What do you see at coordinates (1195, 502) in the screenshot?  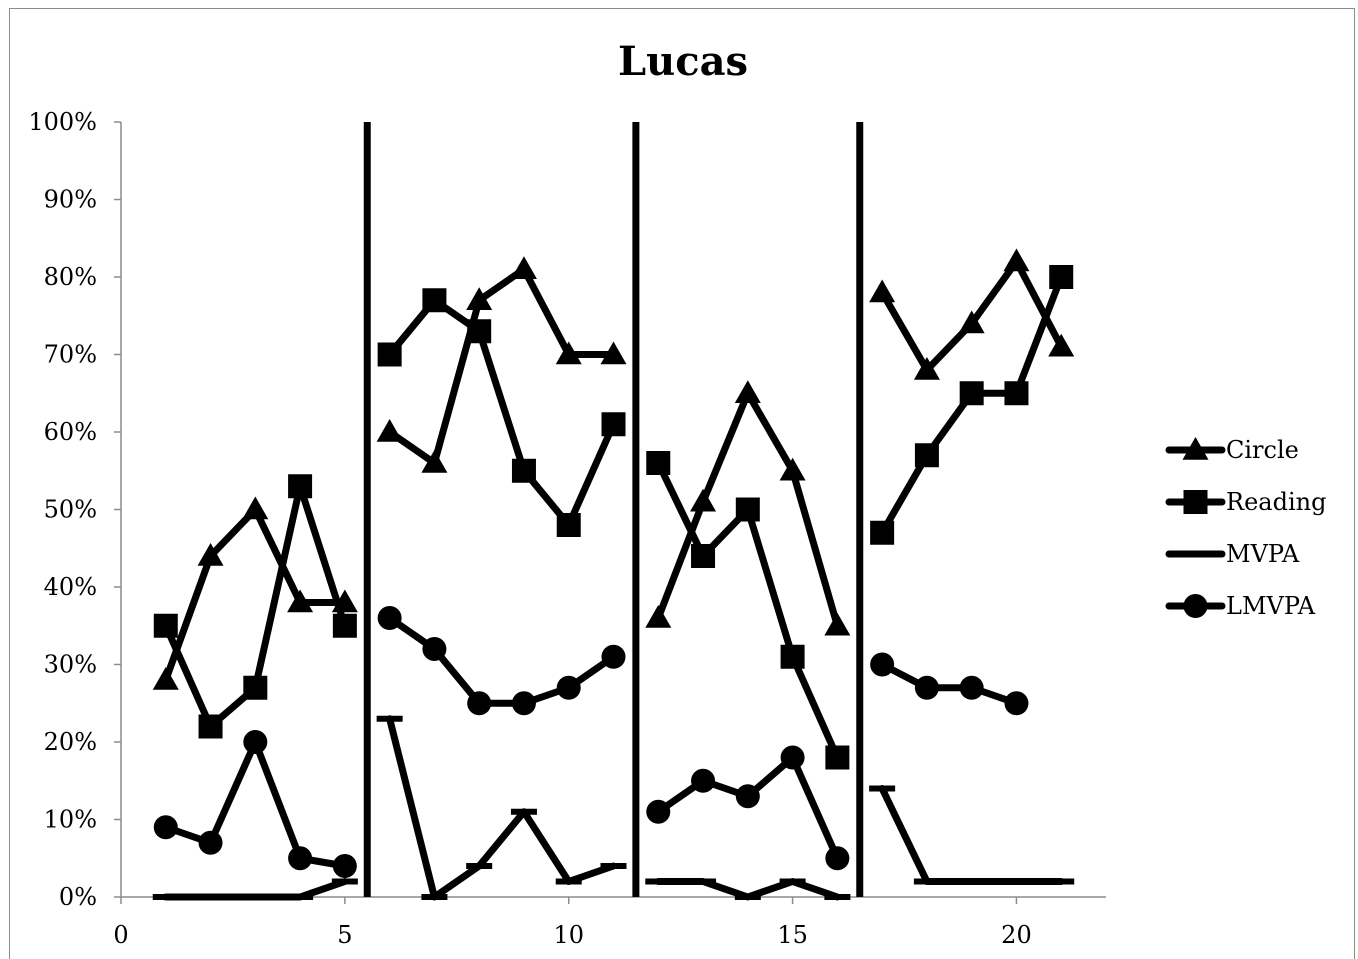 I see `legend-square-marker` at bounding box center [1195, 502].